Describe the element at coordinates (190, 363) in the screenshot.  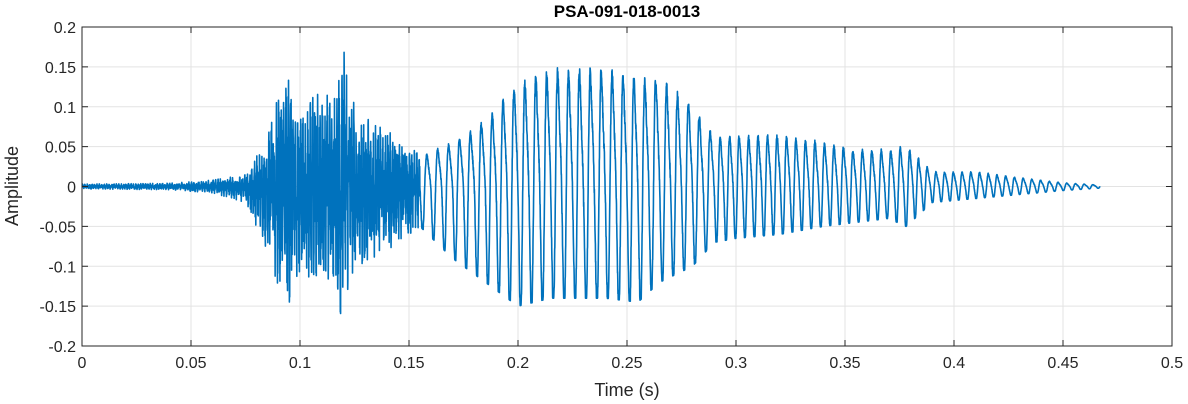
I see `x-tick-label: 0.05` at that location.